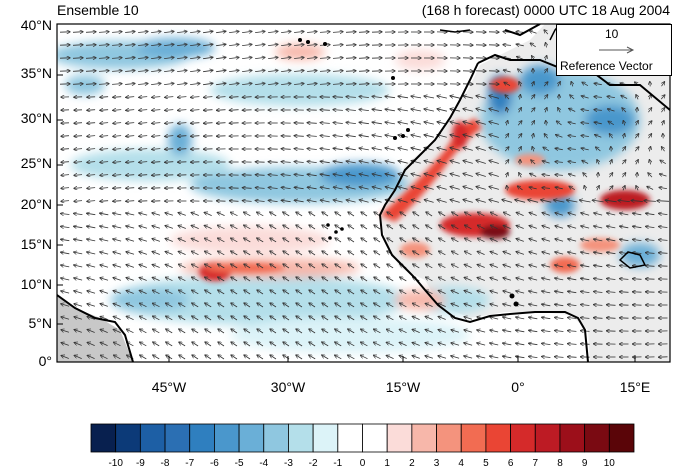 The image size is (673, 471). Describe the element at coordinates (98, 10) in the screenshot. I see `map-title: Ensemble 10` at that location.